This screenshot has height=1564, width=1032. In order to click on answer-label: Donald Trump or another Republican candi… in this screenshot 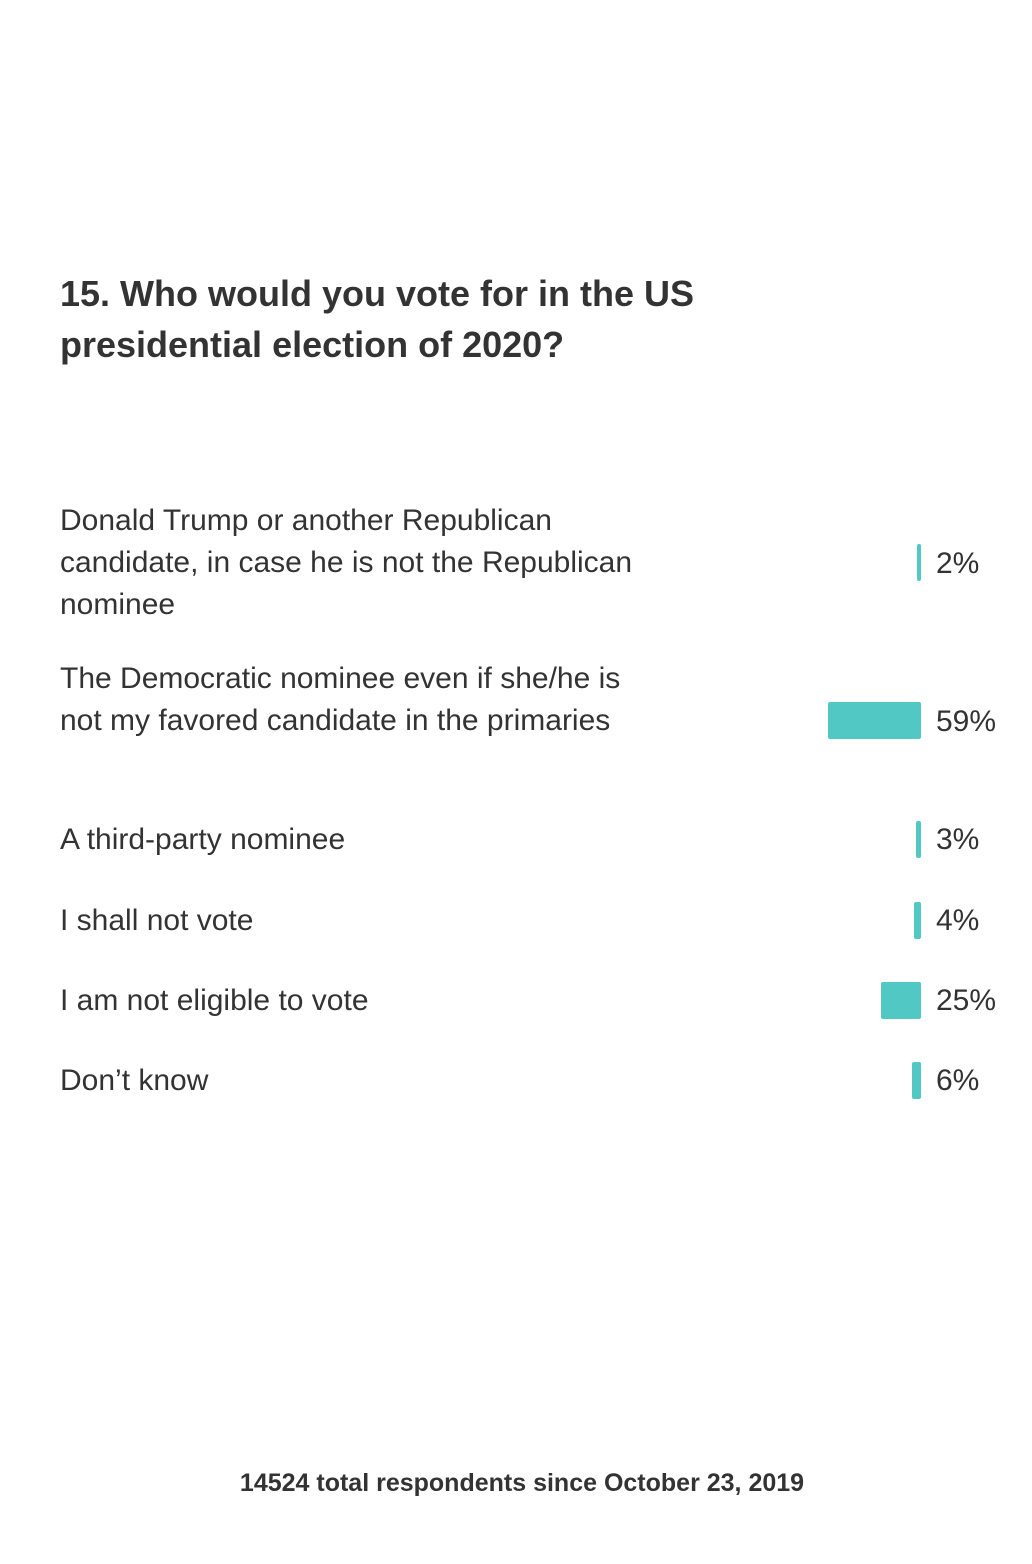, I will do `click(346, 562)`.